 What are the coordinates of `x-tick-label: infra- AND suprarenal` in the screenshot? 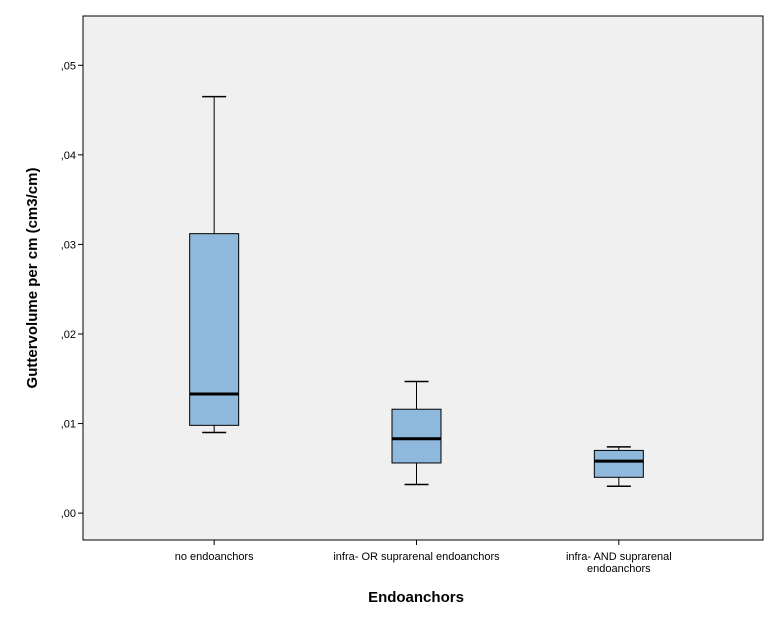 It's located at (619, 557).